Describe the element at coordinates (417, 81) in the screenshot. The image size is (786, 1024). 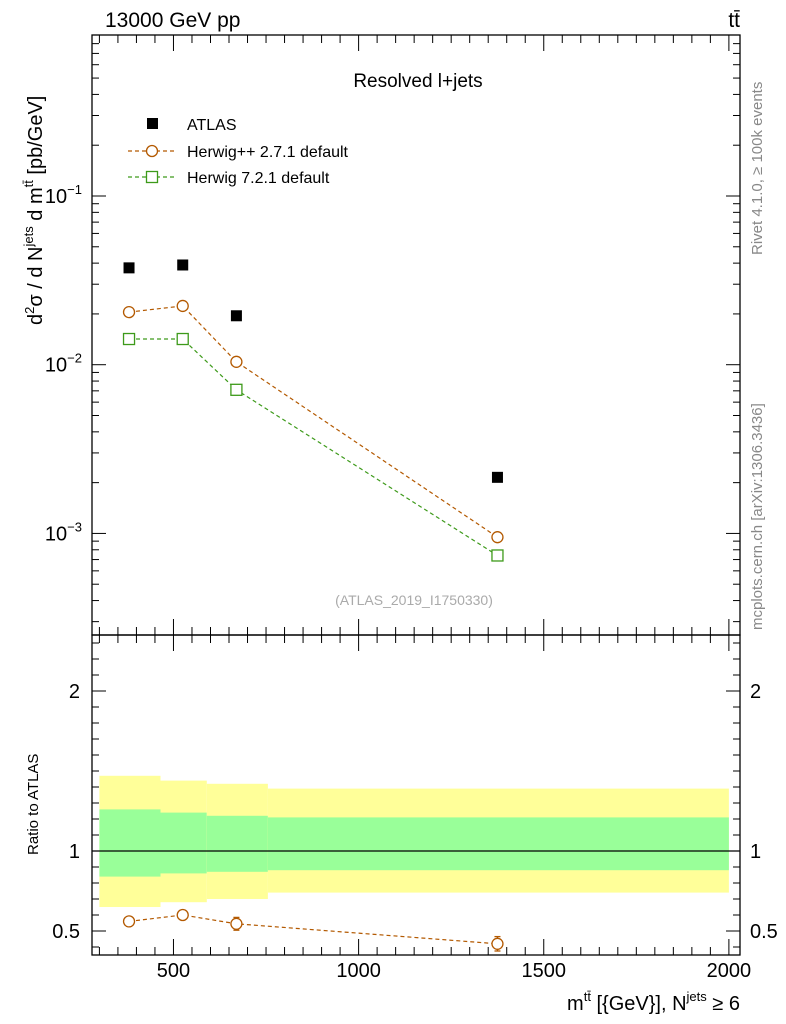
I see `plot-title: Resolved l+jets` at that location.